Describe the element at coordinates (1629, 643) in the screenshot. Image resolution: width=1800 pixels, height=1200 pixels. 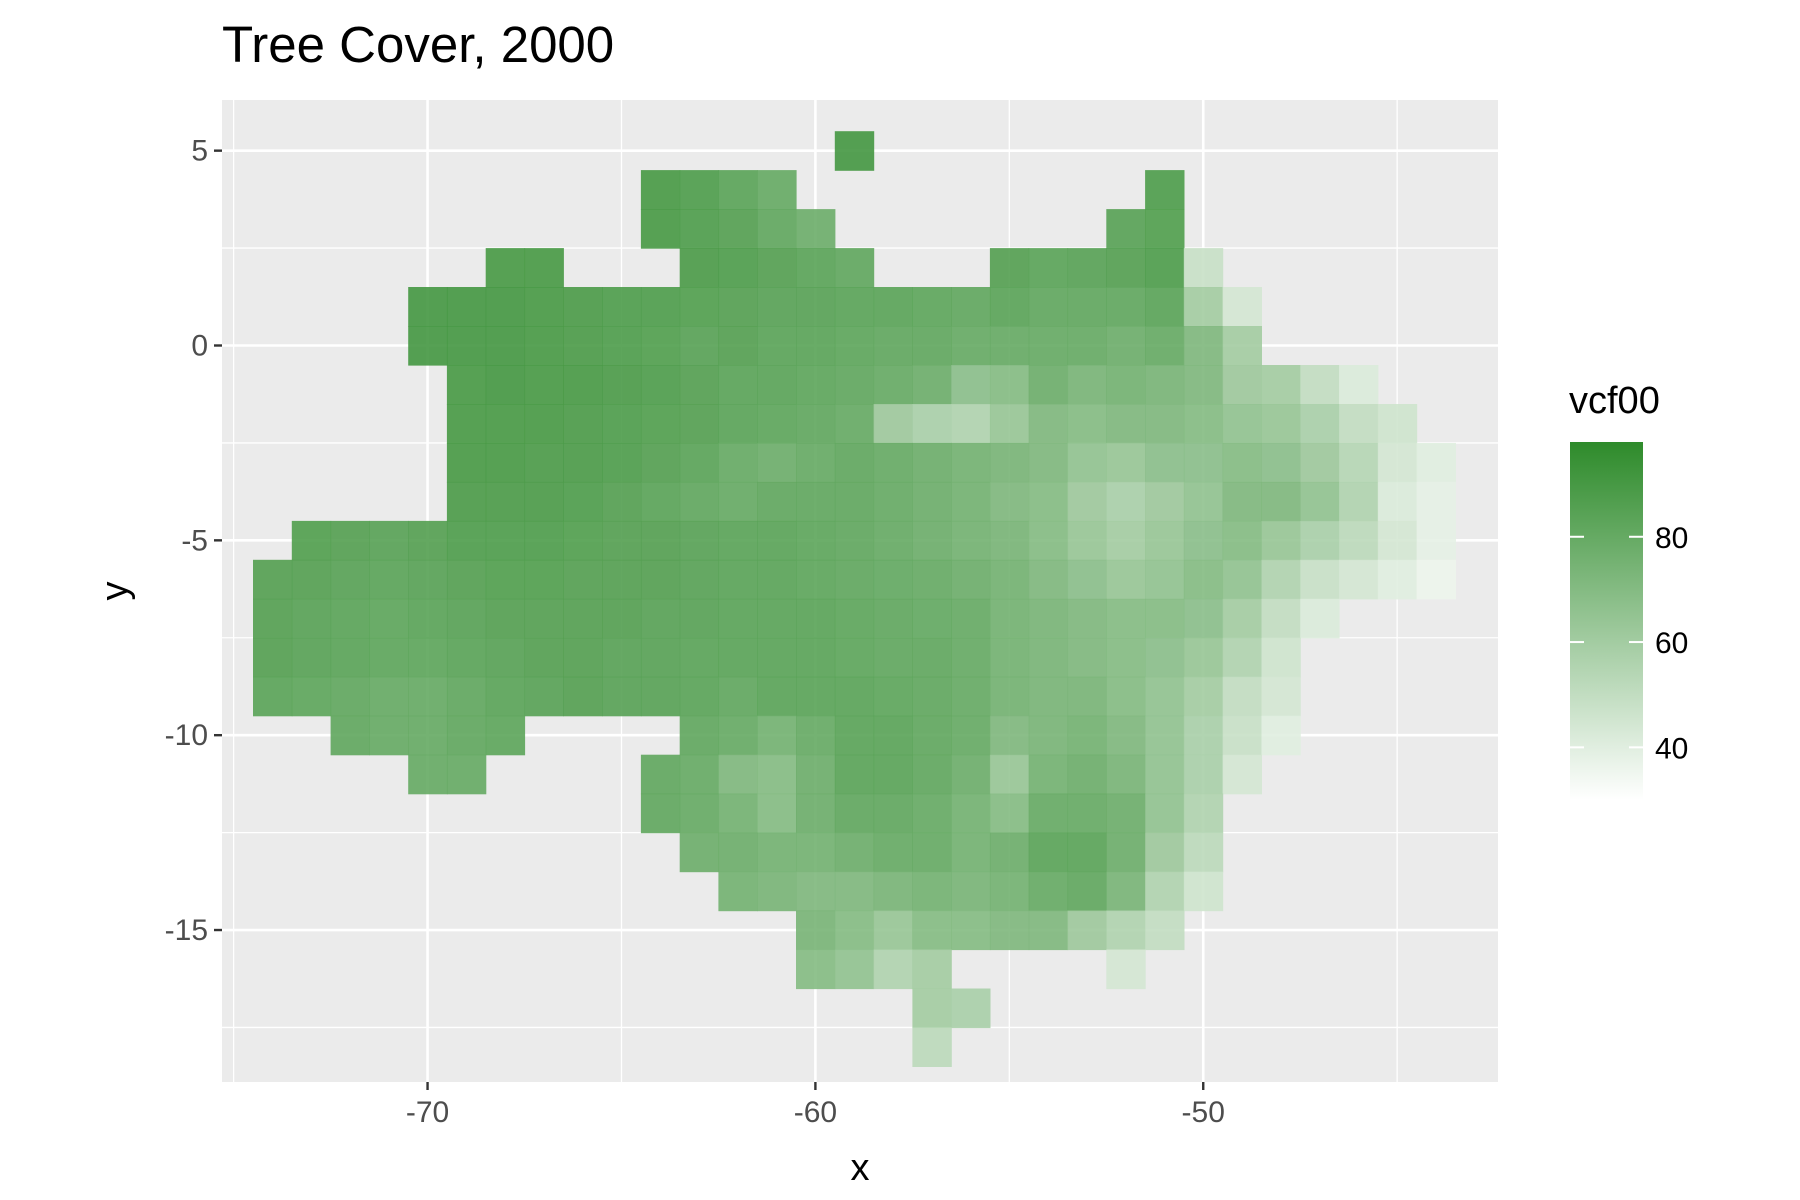
I see `legend-ticks: 80 60 40` at that location.